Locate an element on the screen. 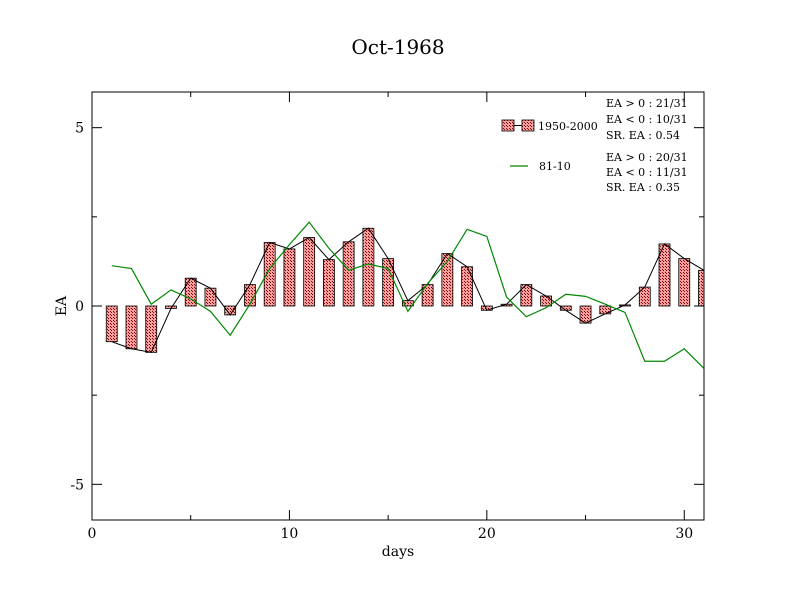 This screenshot has height=616, width=792. legend-bar-swatch-right is located at coordinates (528, 125).